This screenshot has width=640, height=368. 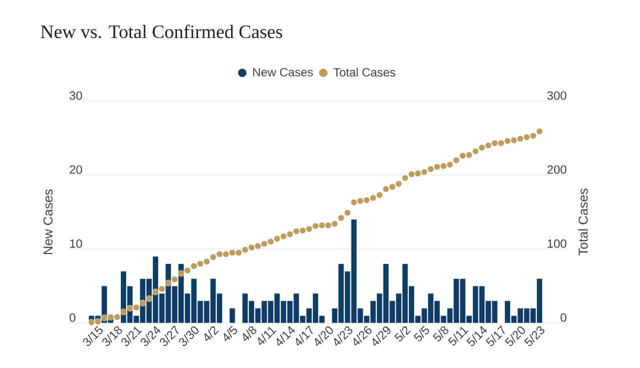 What do you see at coordinates (422, 334) in the screenshot?
I see `x-tick-label: 5/5` at bounding box center [422, 334].